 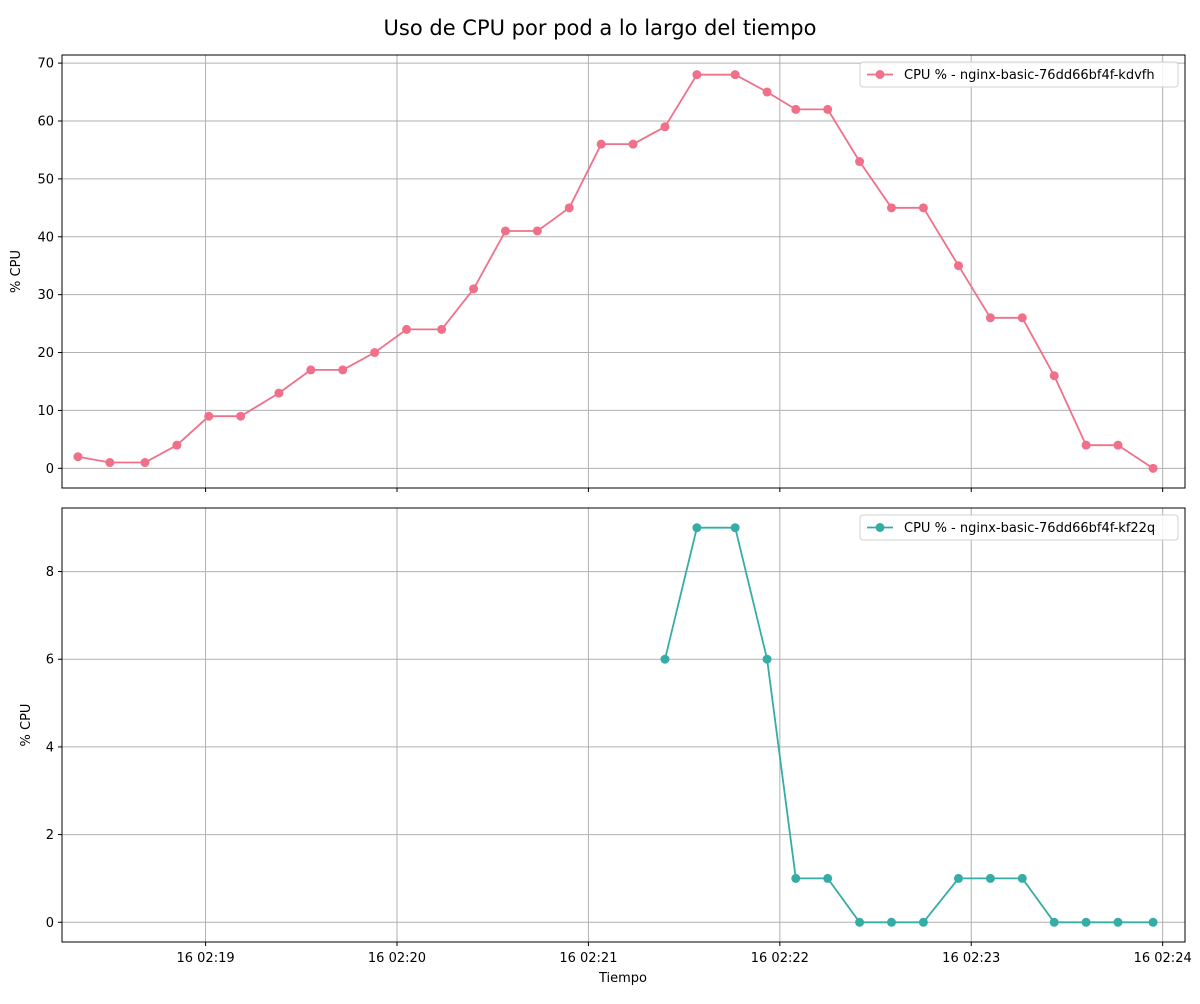 I want to click on y-tick-label: 30, so click(x=45, y=295).